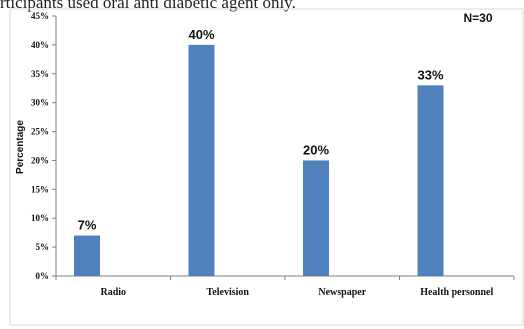  Describe the element at coordinates (87, 225) in the screenshot. I see `data-label: 7%` at that location.